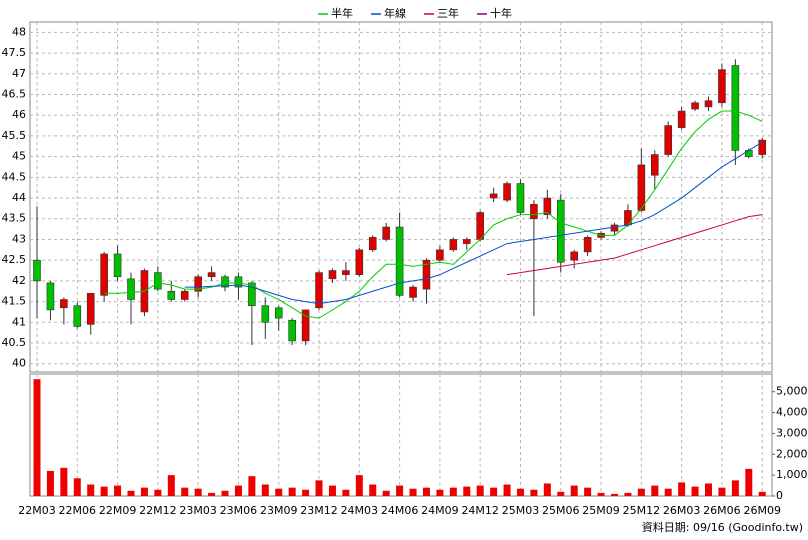  Describe the element at coordinates (400, 510) in the screenshot. I see `x-tick-label: 24M06` at that location.